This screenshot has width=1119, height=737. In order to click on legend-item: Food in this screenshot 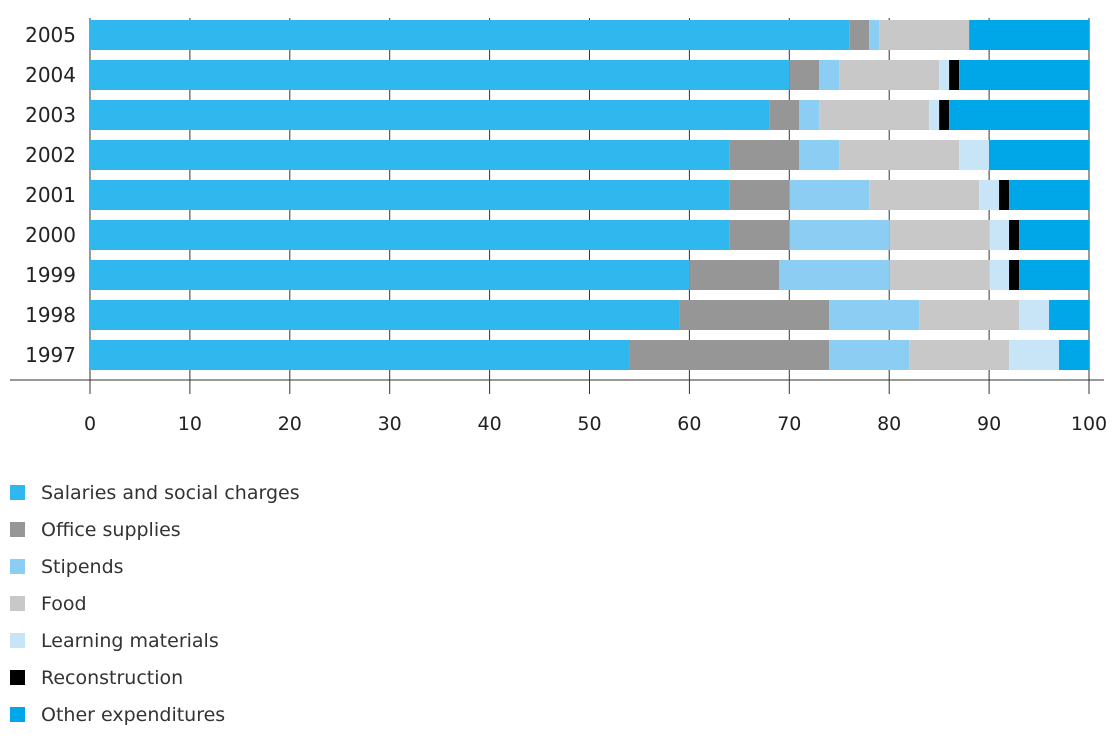, I will do `click(155, 603)`.